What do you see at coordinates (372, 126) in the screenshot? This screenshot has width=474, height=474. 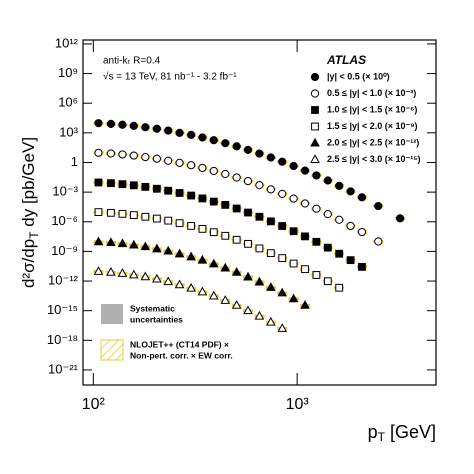 I see `legend-label: 1.5 ≤ |y| < 2.0 (× 10⁻⁹)` at bounding box center [372, 126].